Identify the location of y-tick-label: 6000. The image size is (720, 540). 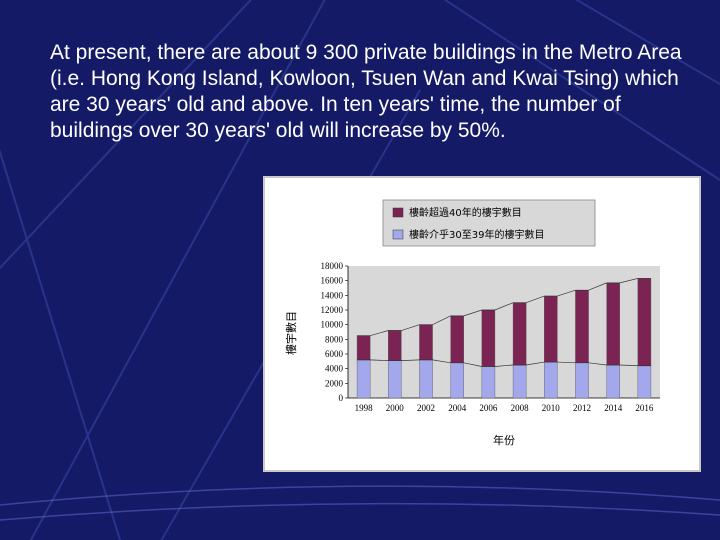
(334, 354).